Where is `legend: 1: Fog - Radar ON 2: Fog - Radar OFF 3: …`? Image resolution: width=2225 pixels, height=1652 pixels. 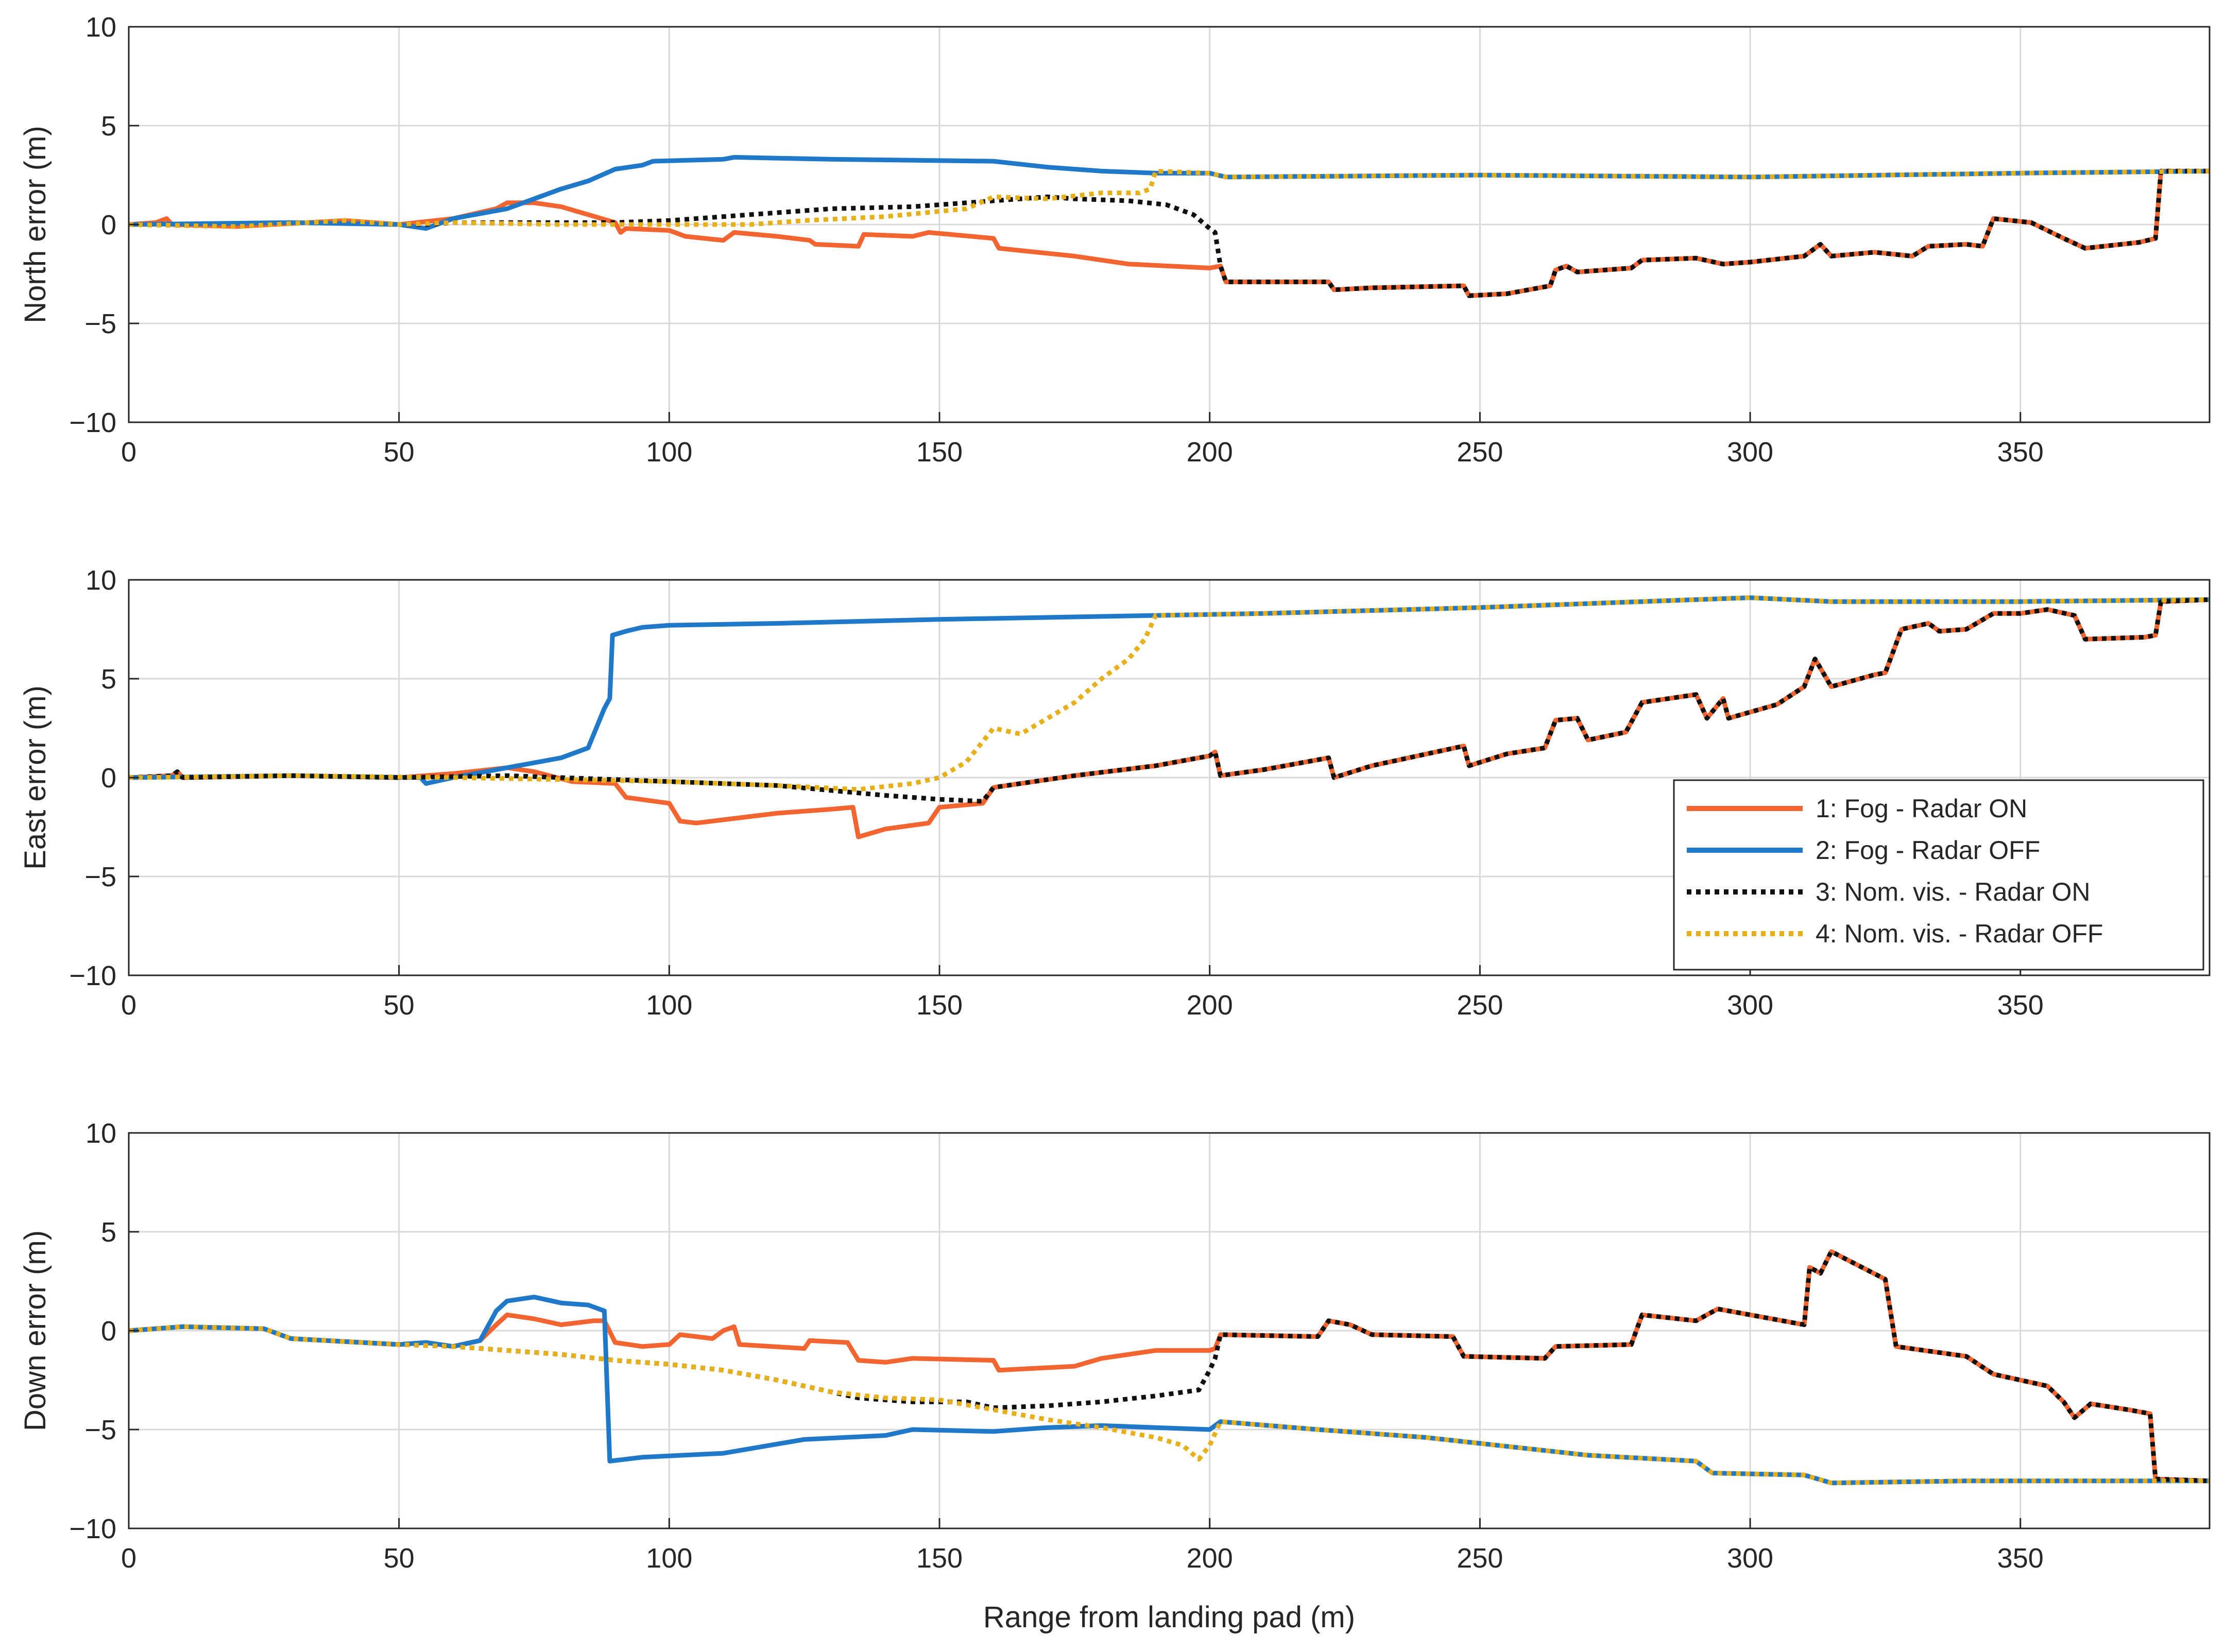
legend: 1: Fog - Radar ON 2: Fog - Radar OFF 3: … is located at coordinates (1938, 875).